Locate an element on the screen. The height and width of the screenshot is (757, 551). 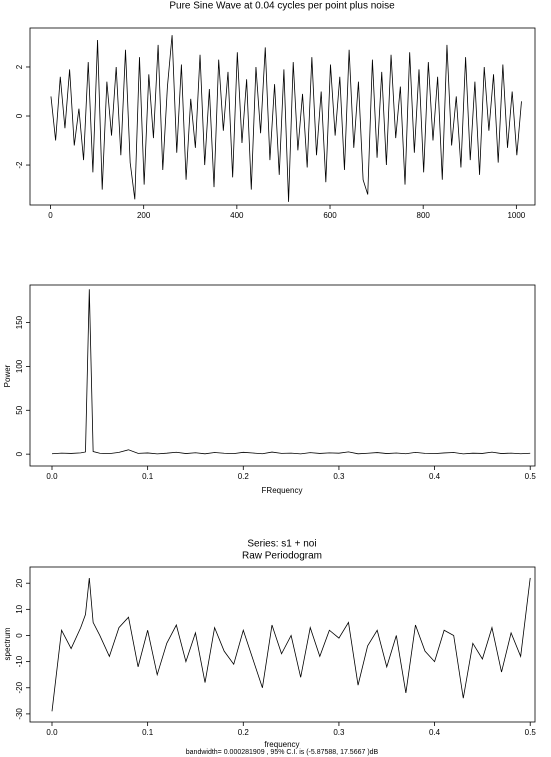
y-tick-label: 10 is located at coordinates (19, 608).